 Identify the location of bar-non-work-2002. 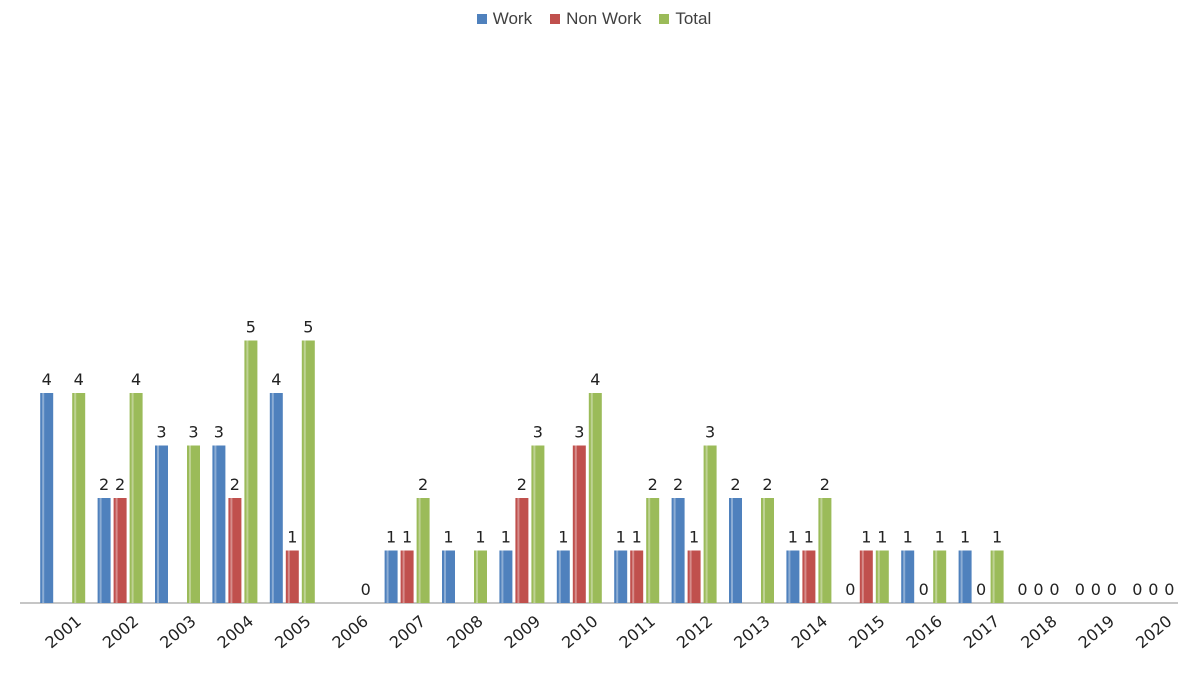
(120, 550).